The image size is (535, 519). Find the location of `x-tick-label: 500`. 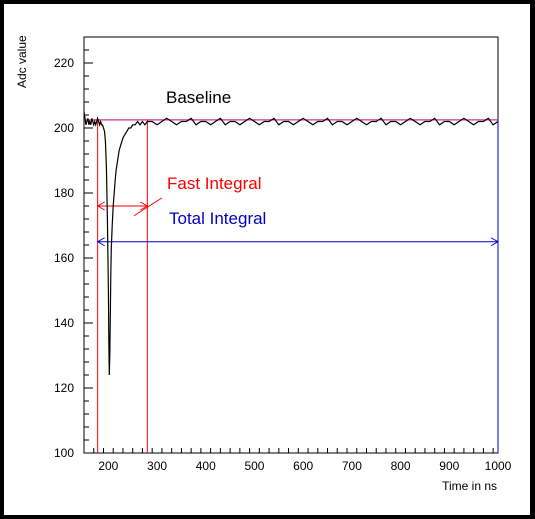

x-tick-label: 500 is located at coordinates (254, 466).